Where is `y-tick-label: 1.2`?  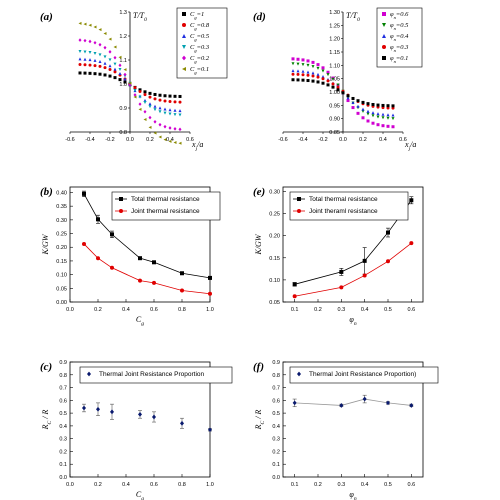
y-tick-label: 1.2 is located at coordinates (123, 37).